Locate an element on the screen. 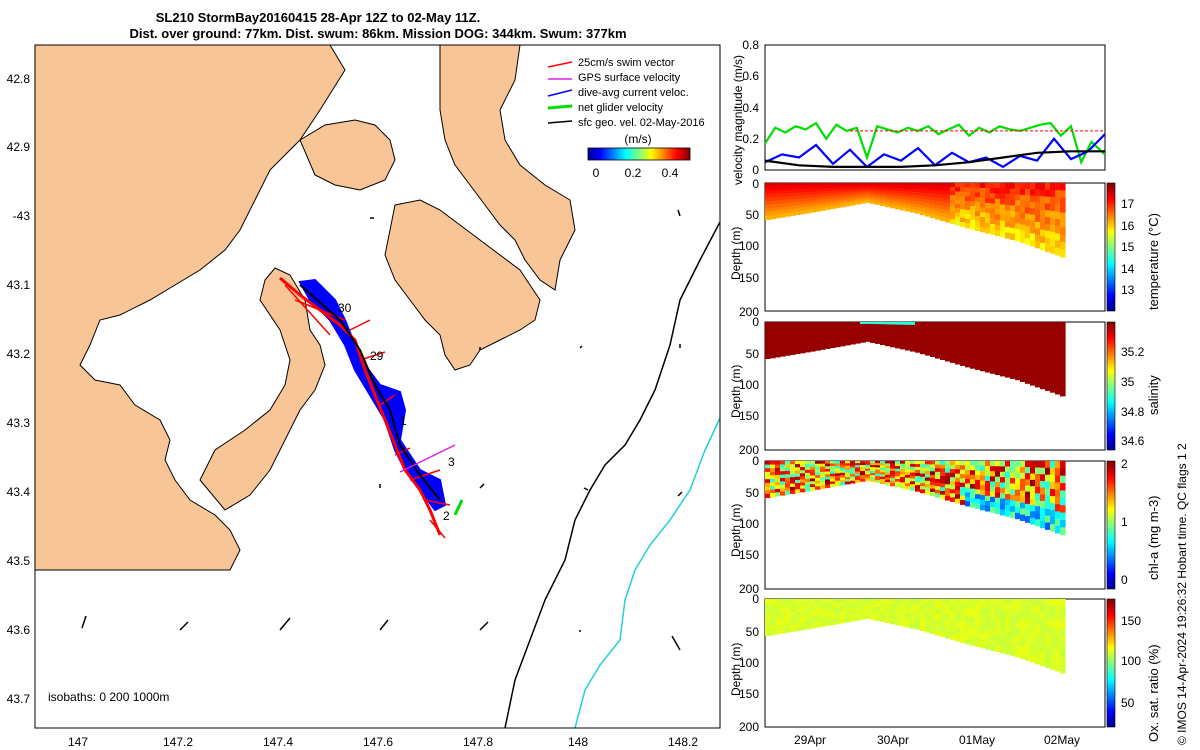 This screenshot has width=1200, height=750. map-ytick: 42.8 is located at coordinates (19, 79).